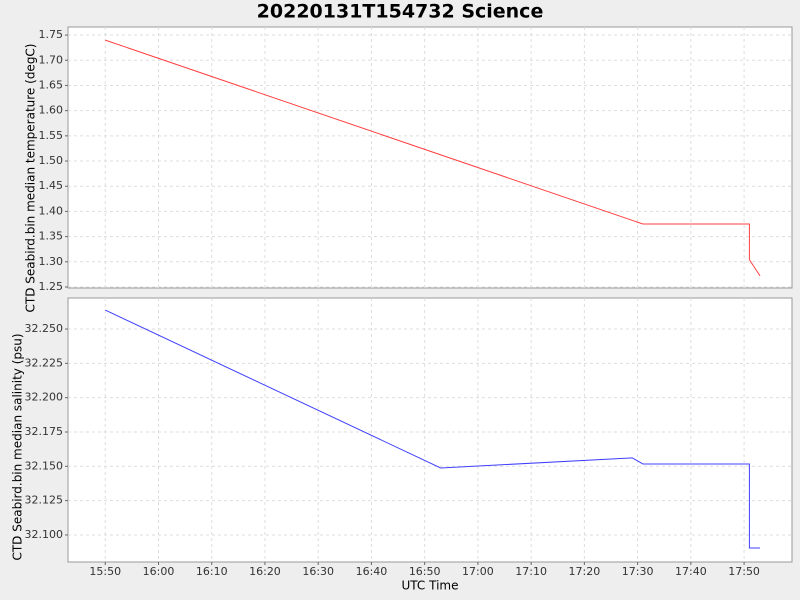  Describe the element at coordinates (159, 571) in the screenshot. I see `x-tick-label: 16:00` at that location.